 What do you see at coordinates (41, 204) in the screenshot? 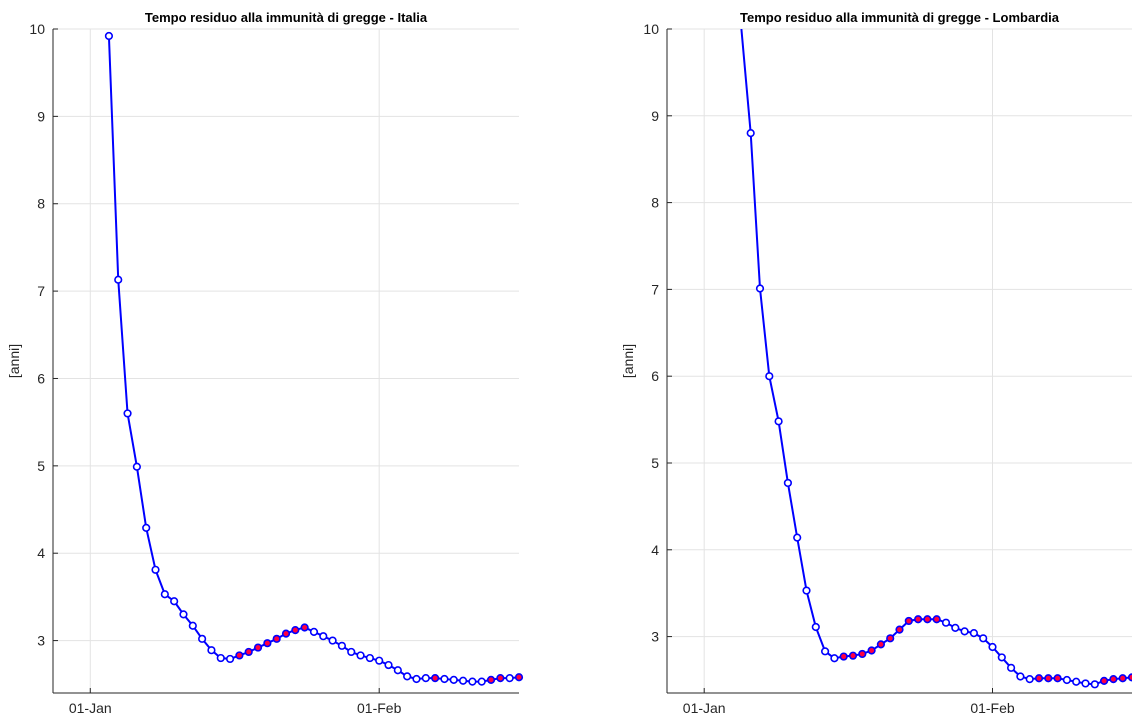
I see `y-tick-label: 8` at bounding box center [41, 204].